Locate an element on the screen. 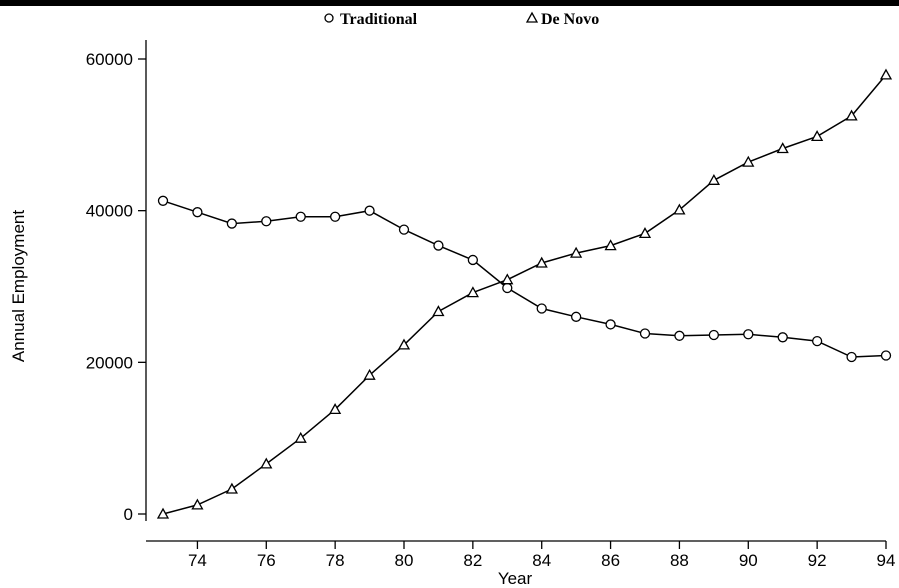 The height and width of the screenshot is (588, 899). y-axis-ticks: 0 20000 40000 60000 is located at coordinates (116, 287).